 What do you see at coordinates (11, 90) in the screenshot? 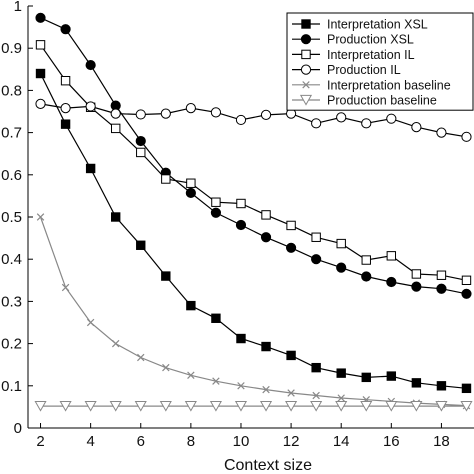
I see `y-tick-label: 0.8` at bounding box center [11, 90].